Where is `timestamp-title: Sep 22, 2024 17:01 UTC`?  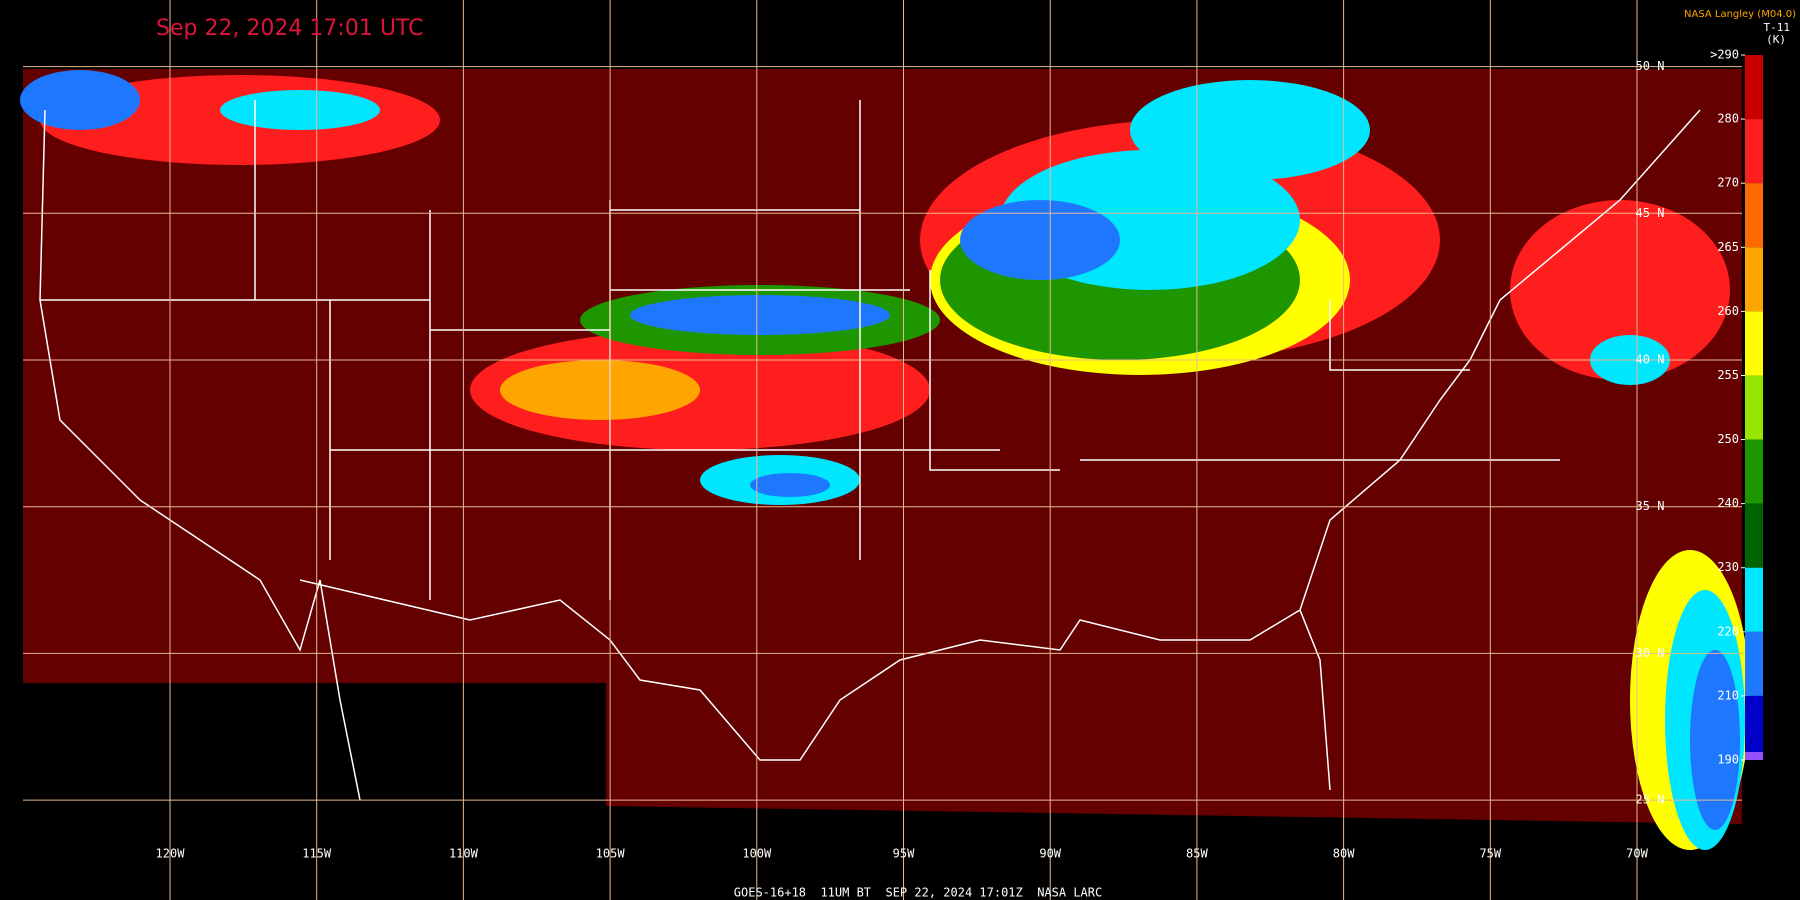 timestamp-title: Sep 22, 2024 17:01 UTC is located at coordinates (289, 28).